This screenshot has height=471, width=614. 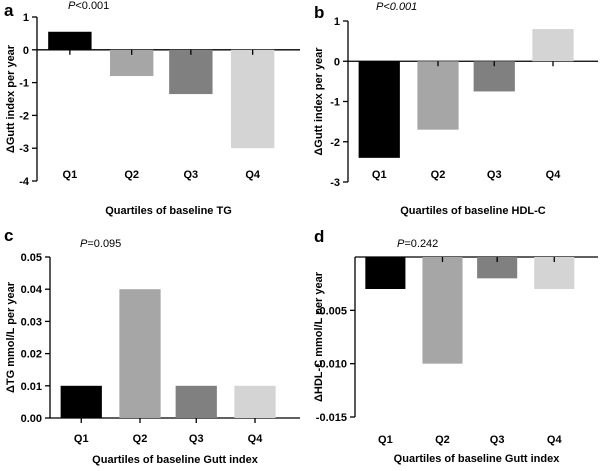 What do you see at coordinates (319, 12) in the screenshot?
I see `panel-letter: b` at bounding box center [319, 12].